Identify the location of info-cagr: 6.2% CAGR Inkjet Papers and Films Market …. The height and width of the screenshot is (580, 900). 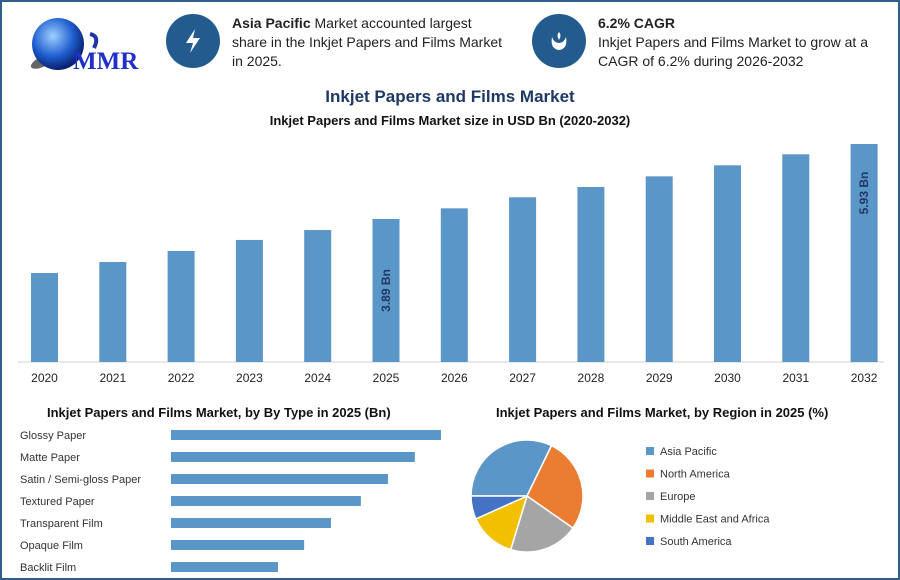
(707, 42).